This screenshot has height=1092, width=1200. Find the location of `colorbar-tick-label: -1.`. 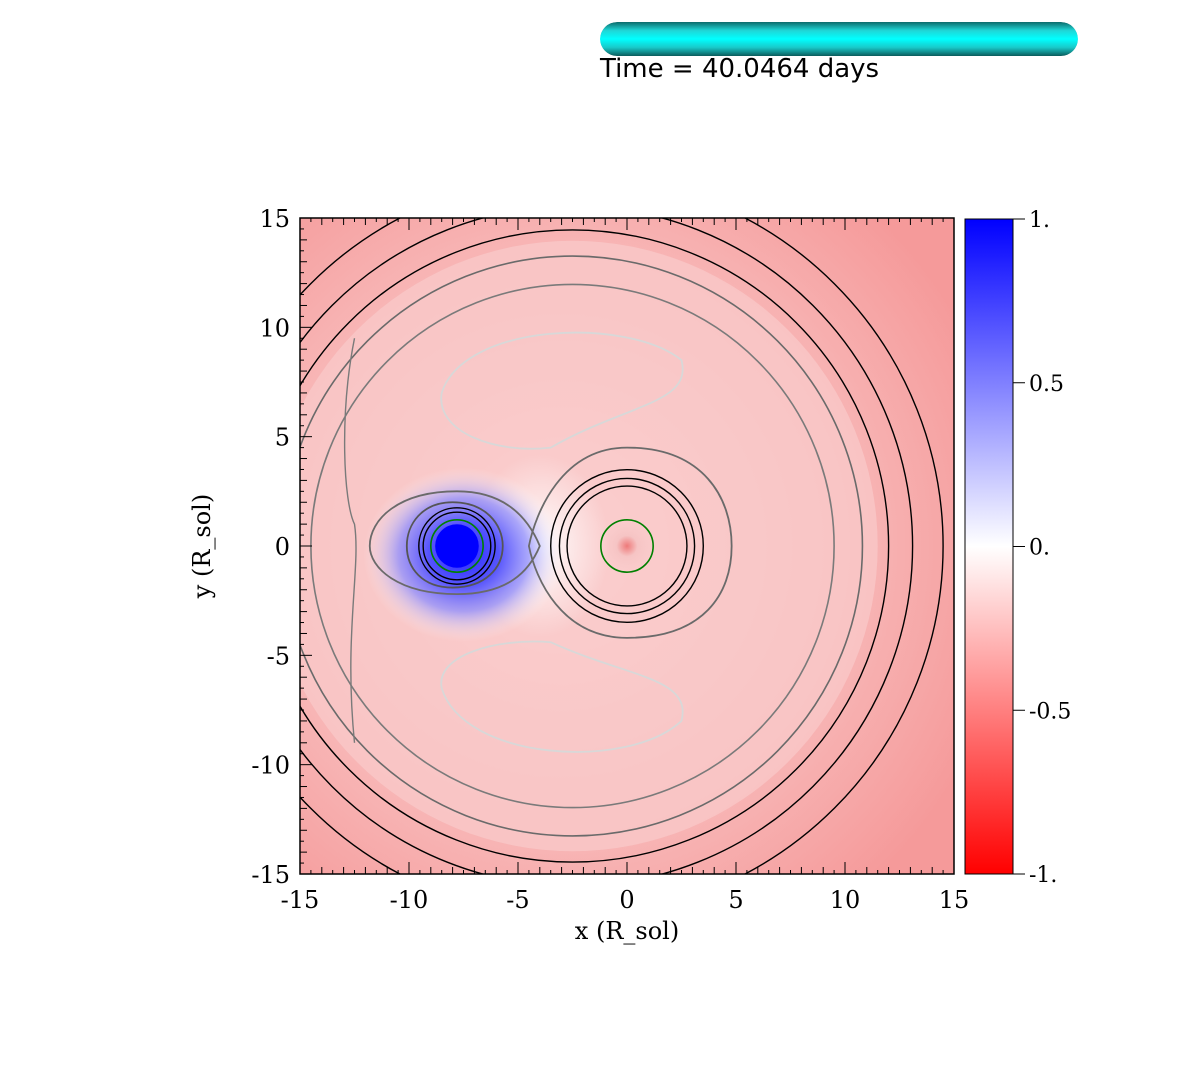

colorbar-tick-label: -1. is located at coordinates (1043, 875).